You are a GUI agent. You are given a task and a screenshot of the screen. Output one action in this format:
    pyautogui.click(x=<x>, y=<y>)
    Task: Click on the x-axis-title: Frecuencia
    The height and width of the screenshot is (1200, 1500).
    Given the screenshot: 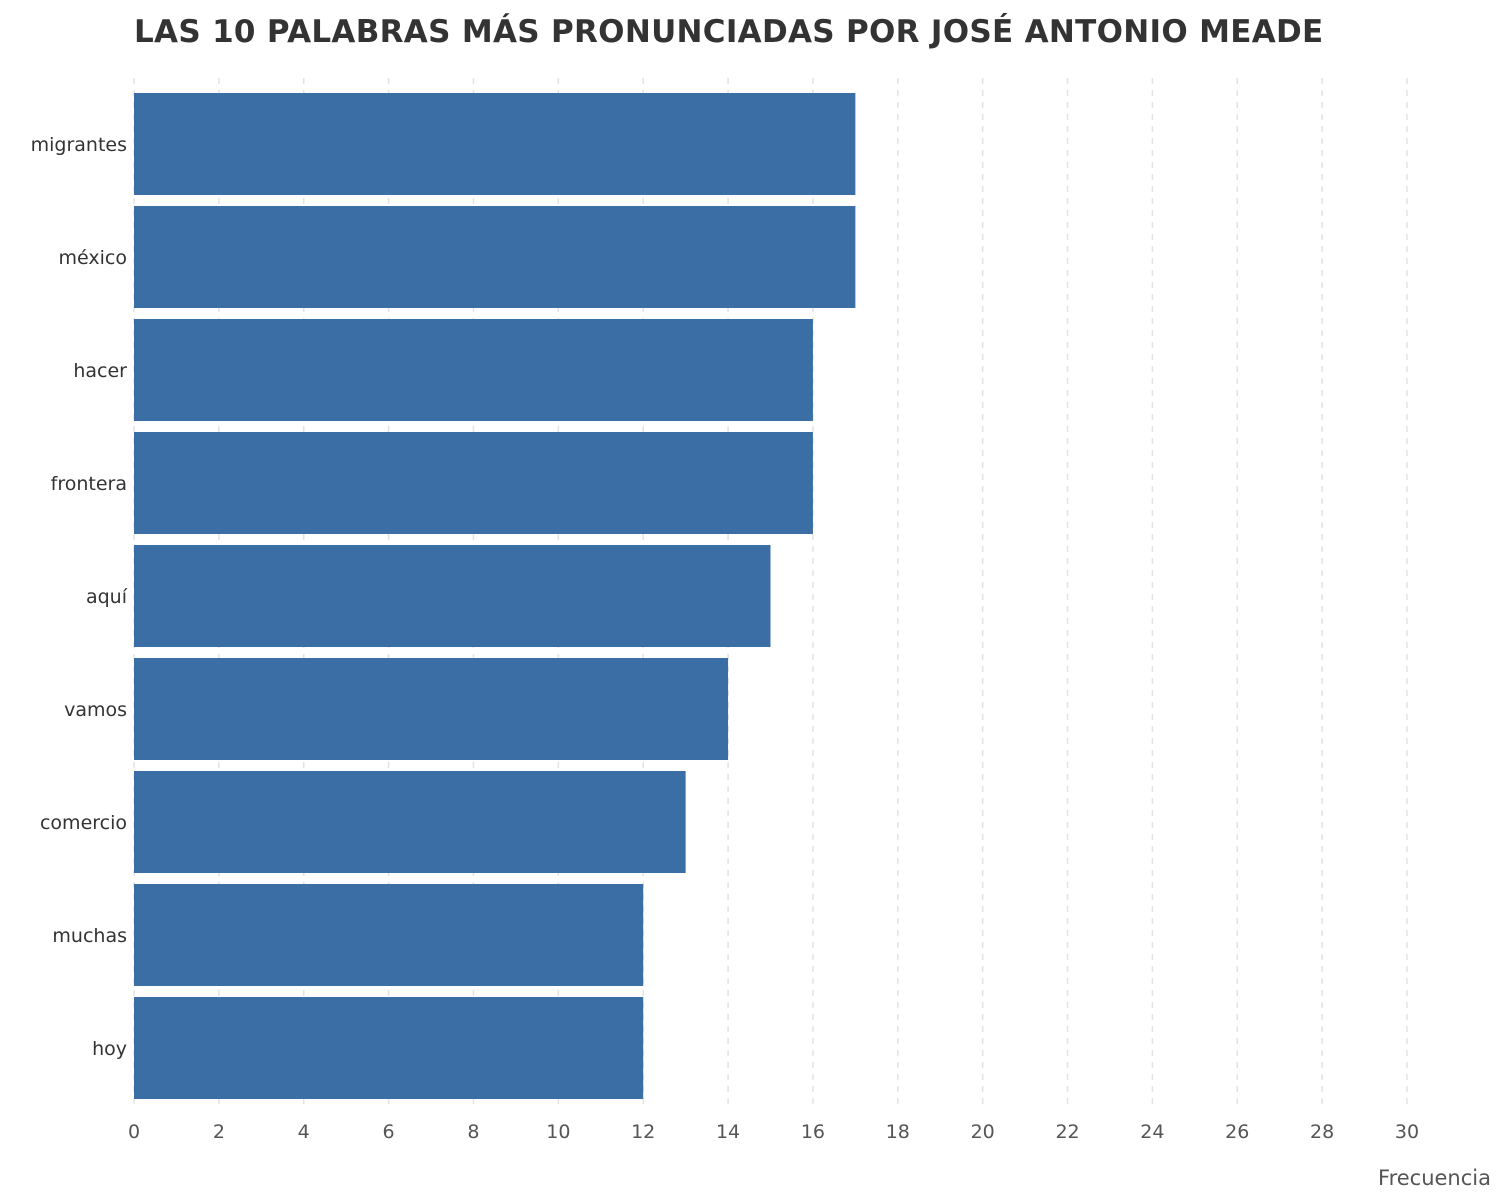 What is the action you would take?
    pyautogui.click(x=1434, y=1178)
    